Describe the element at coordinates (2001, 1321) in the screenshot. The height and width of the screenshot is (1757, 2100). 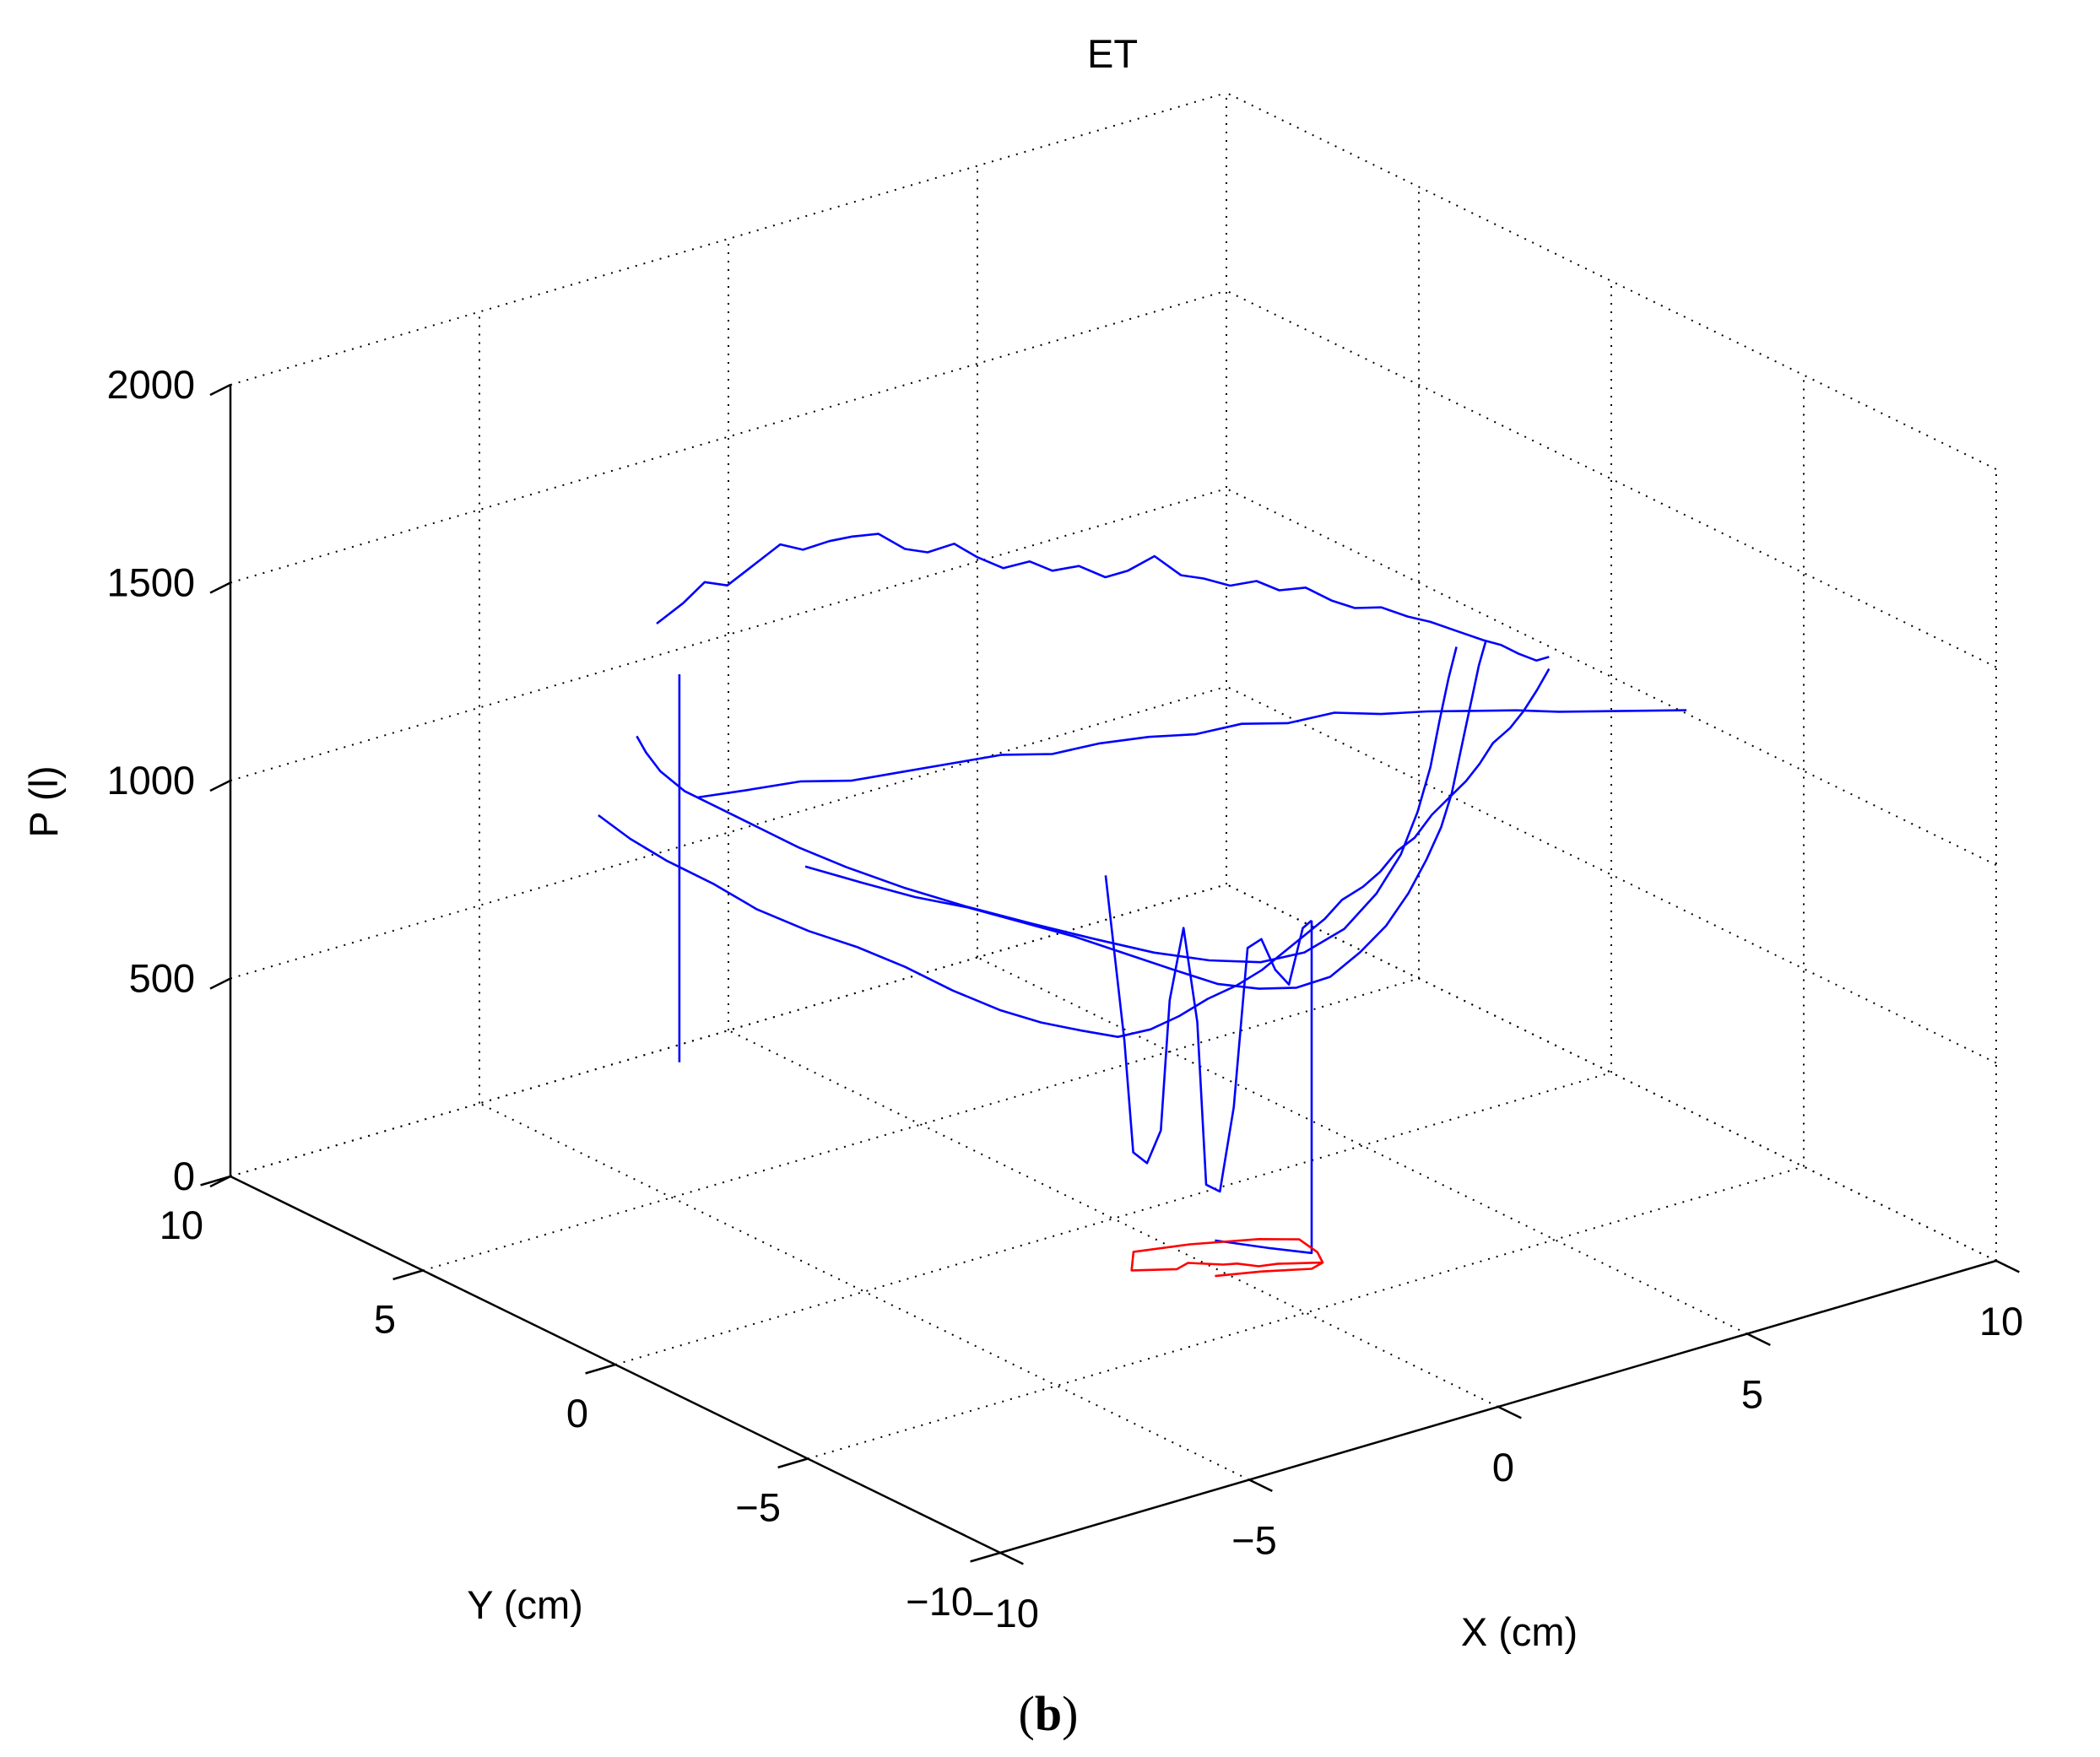
I see `x-tick-label: 10` at that location.